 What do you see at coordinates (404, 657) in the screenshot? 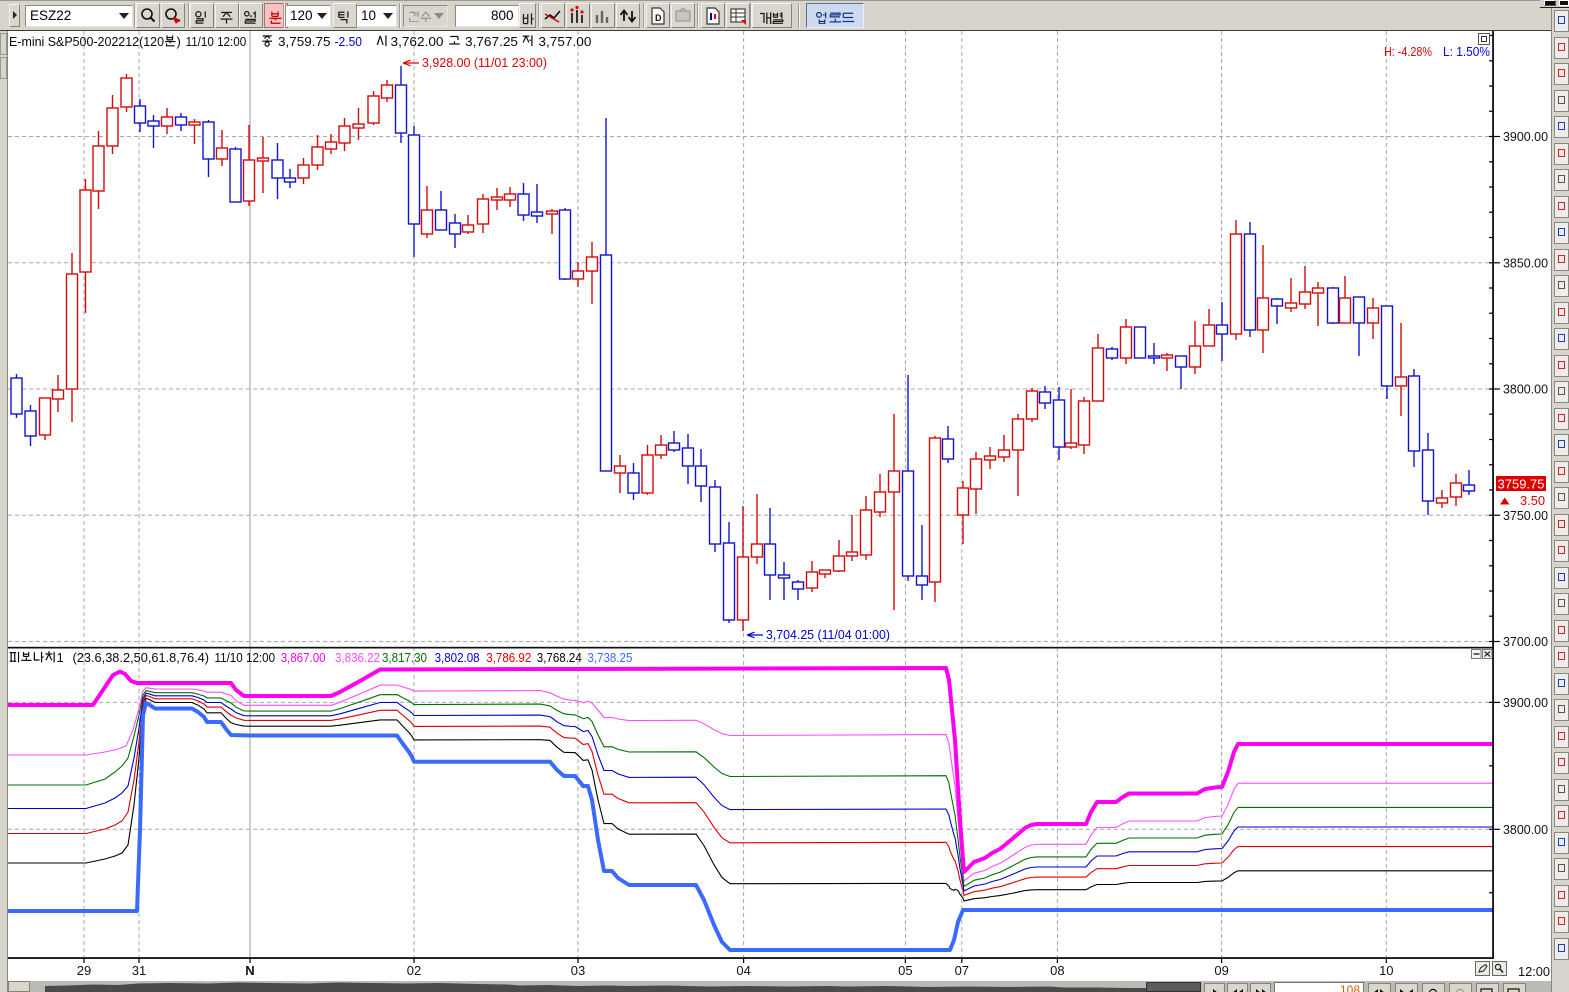
I see `svg-text: 3,817.30` at bounding box center [404, 657].